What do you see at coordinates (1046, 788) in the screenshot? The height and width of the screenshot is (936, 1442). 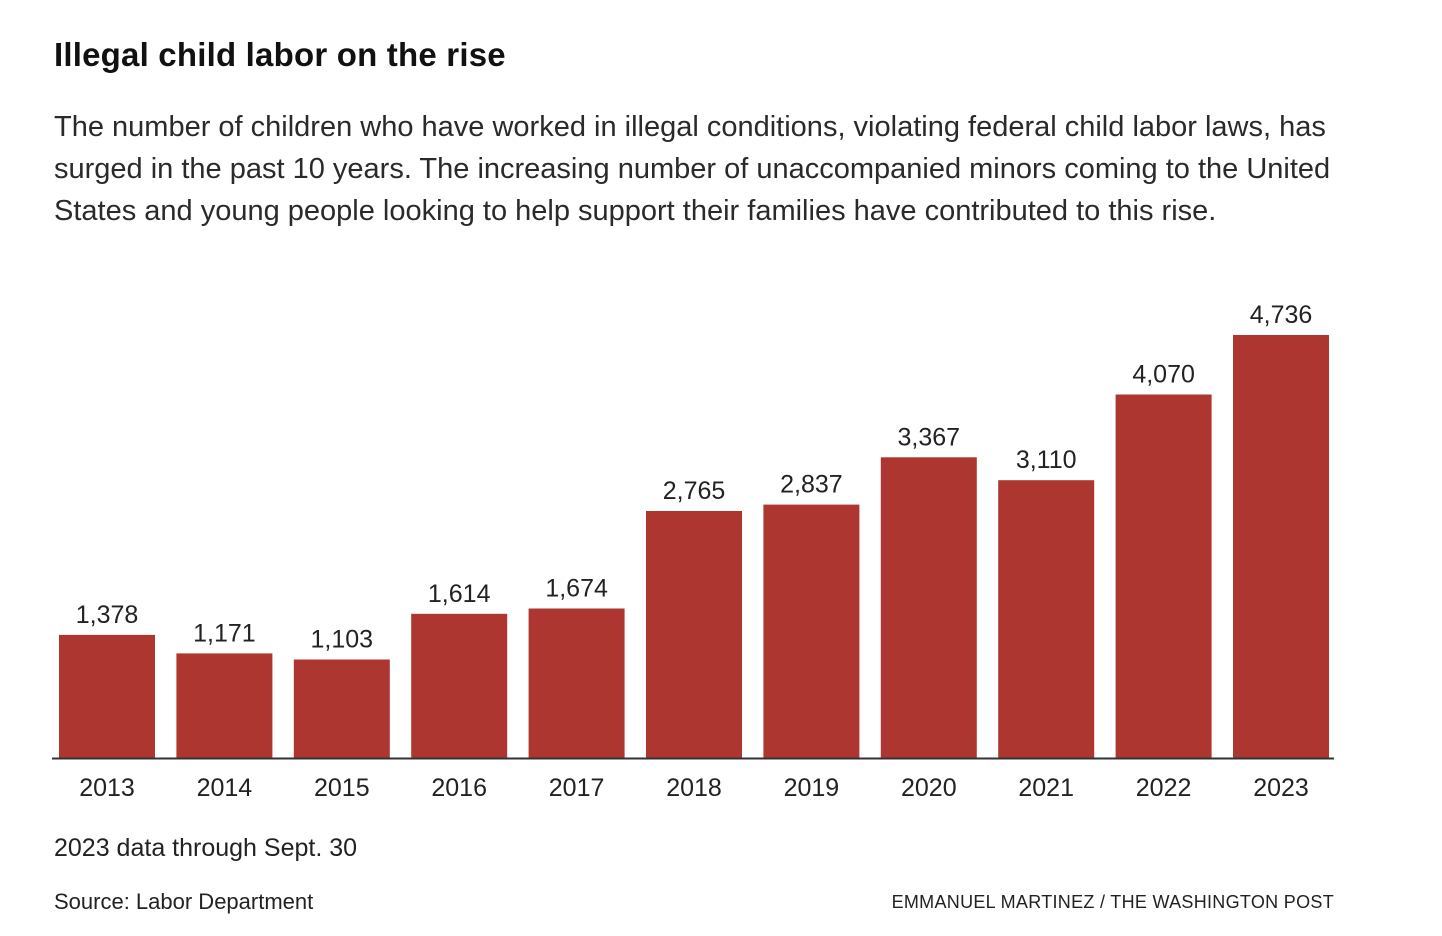 I see `x-tick-label-2021: 2021` at bounding box center [1046, 788].